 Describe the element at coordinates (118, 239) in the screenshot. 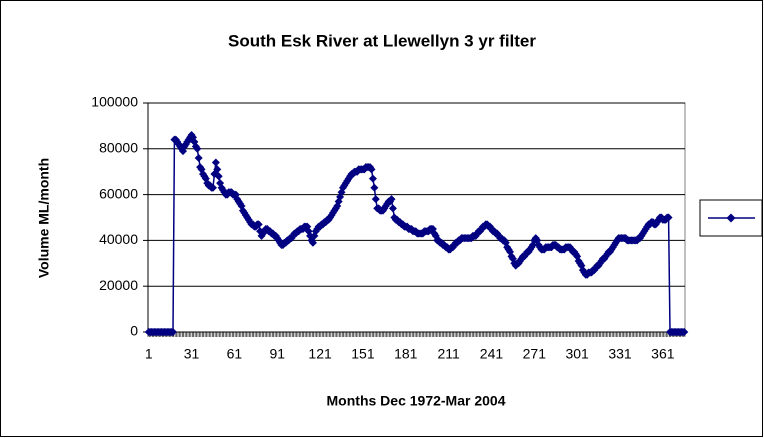

I see `y-tick-label: 40000` at that location.